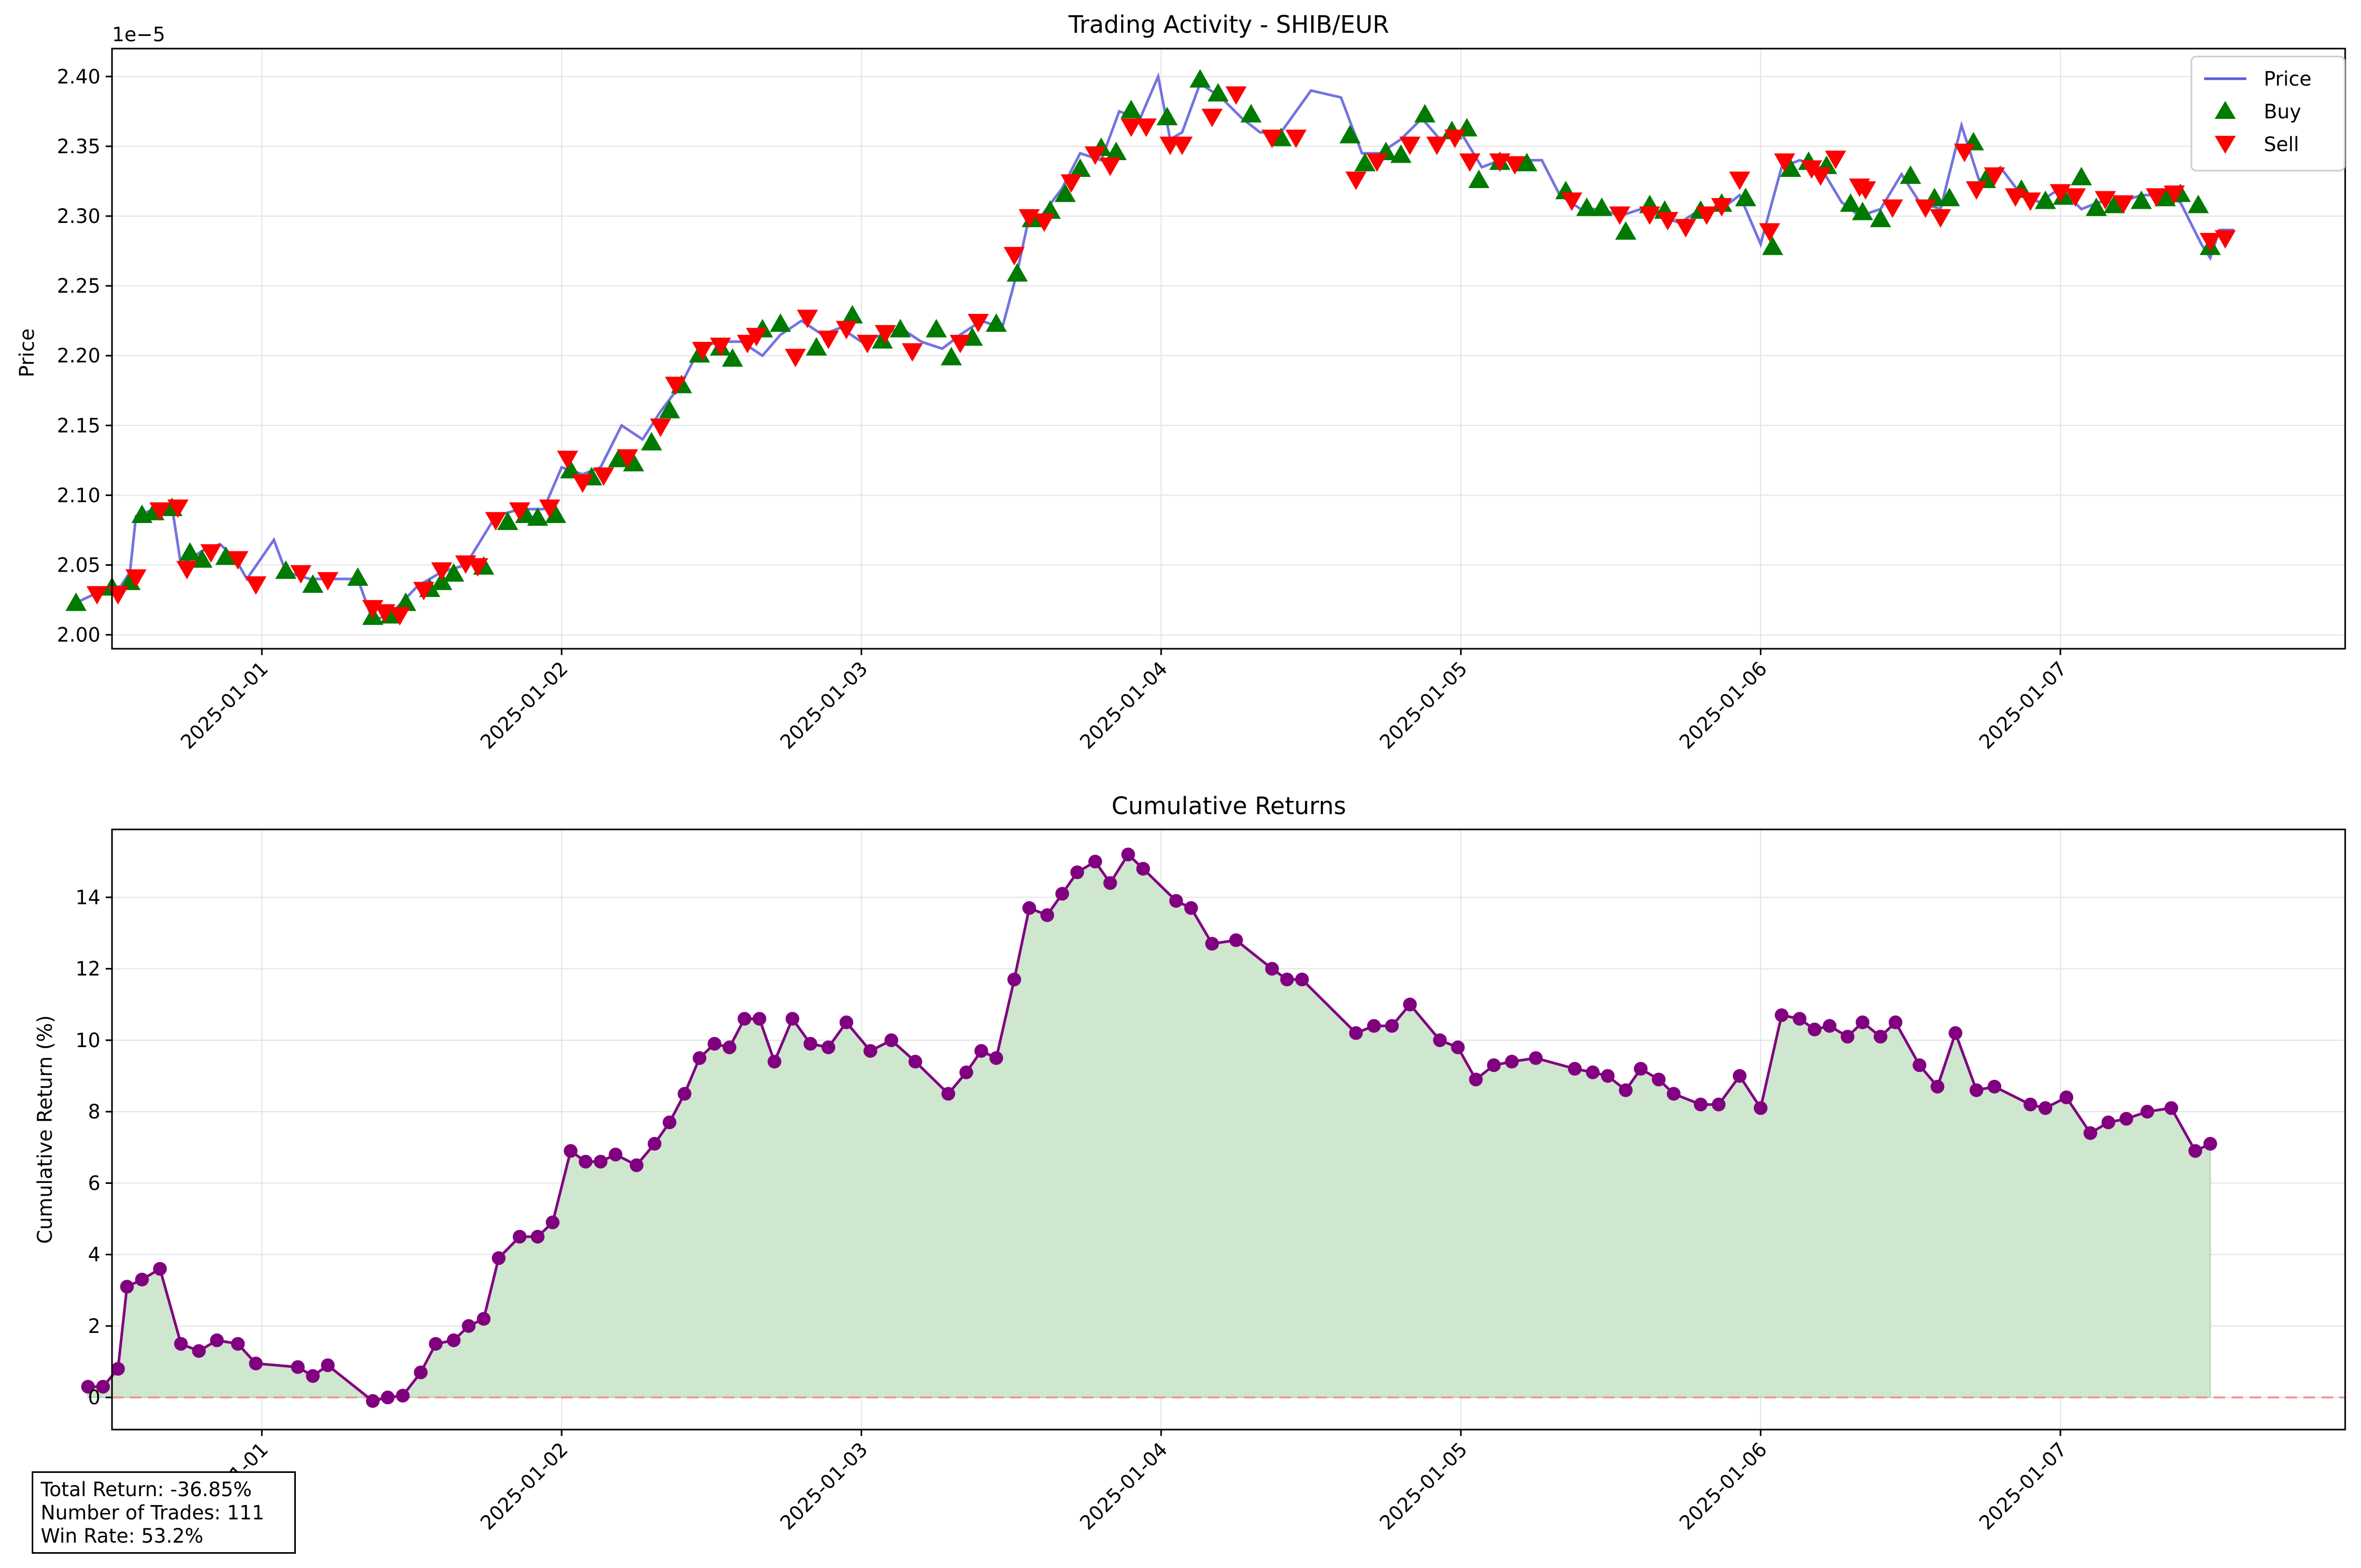 The width and height of the screenshot is (2361, 1568). Describe the element at coordinates (78, 495) in the screenshot. I see `price-ytick-label: 2.10` at that location.